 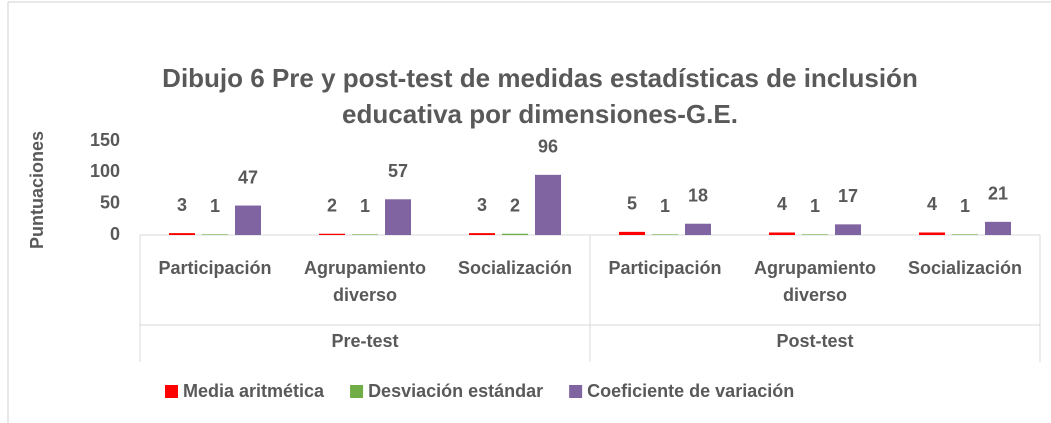 I want to click on y-axis-label: Puntuaciones, so click(x=37, y=190).